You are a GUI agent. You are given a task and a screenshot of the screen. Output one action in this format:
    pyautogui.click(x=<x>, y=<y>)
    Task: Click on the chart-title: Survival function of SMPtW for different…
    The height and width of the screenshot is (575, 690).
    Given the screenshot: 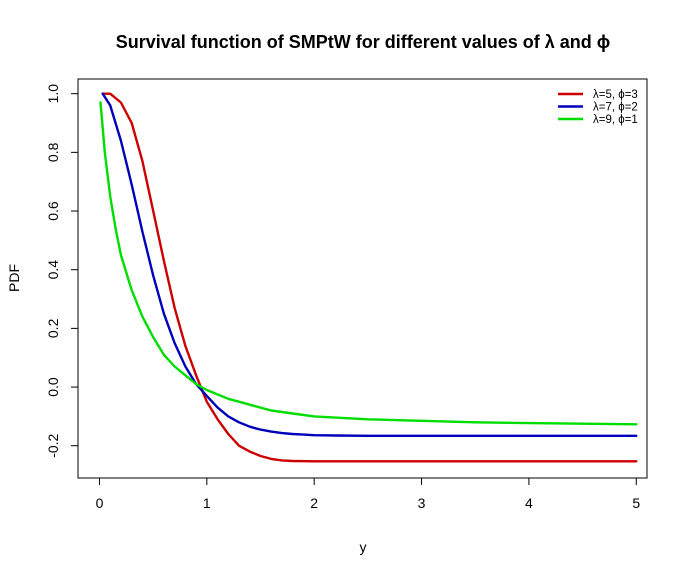 What is the action you would take?
    pyautogui.click(x=363, y=42)
    